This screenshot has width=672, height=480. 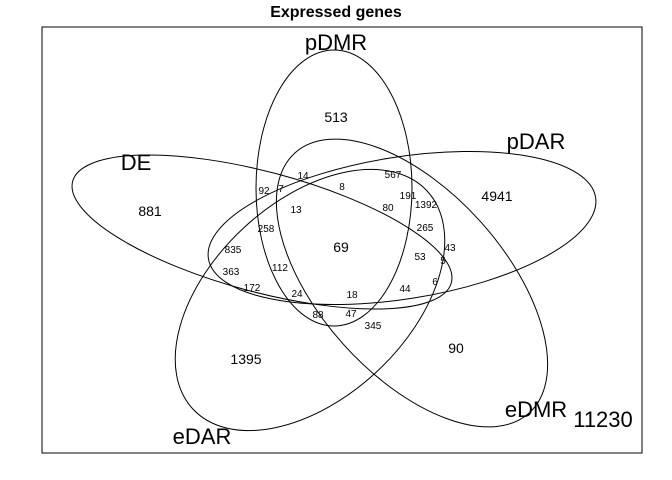 I want to click on set-label-pDAR: pDAR, so click(x=536, y=141).